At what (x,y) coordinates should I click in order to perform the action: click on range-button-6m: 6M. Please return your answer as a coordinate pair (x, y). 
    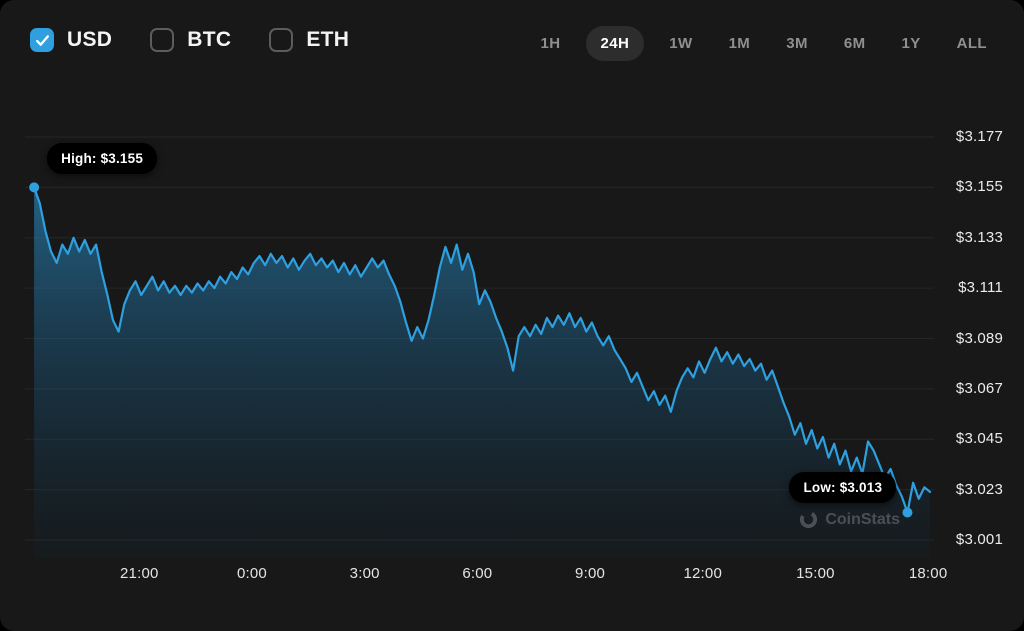
    Looking at the image, I should click on (855, 43).